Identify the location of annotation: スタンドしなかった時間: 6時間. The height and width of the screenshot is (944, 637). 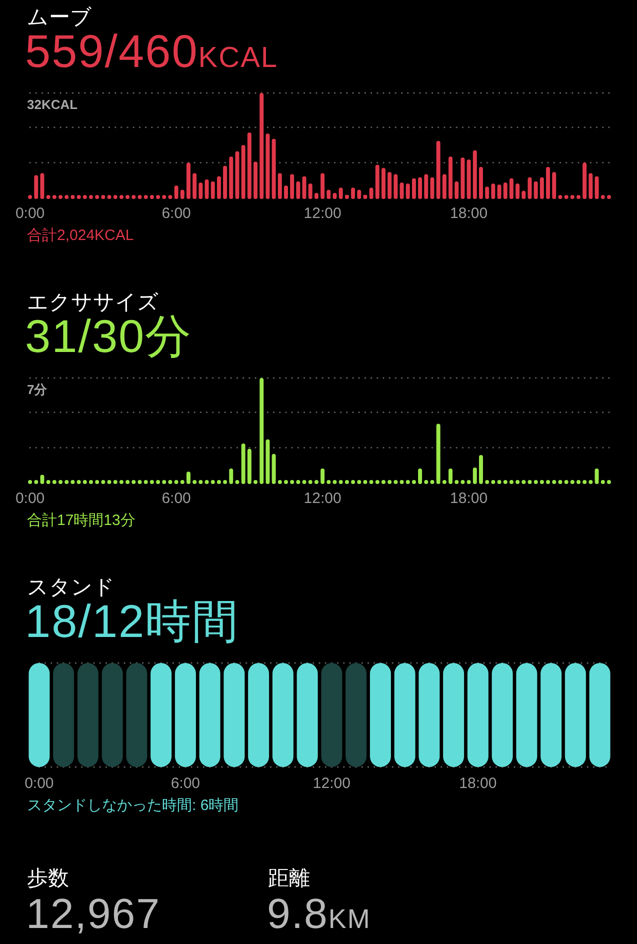
(133, 805).